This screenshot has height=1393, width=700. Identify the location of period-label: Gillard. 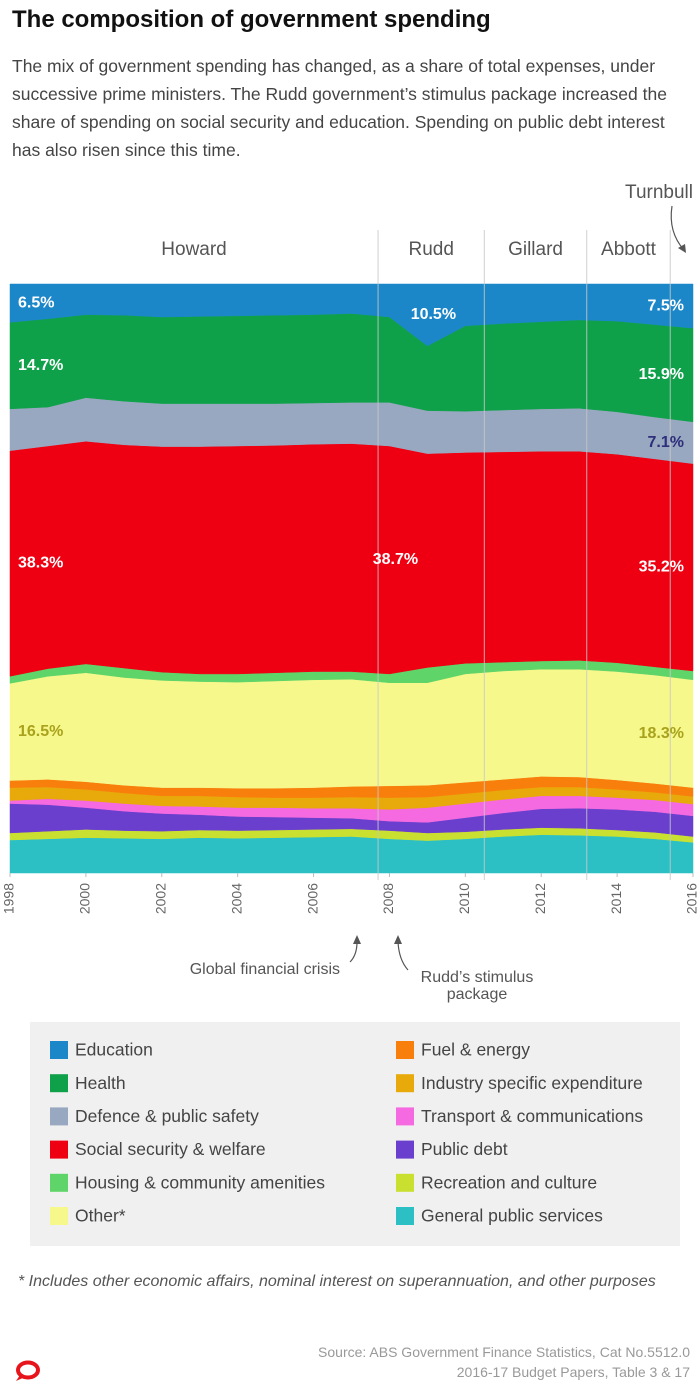
(535, 249).